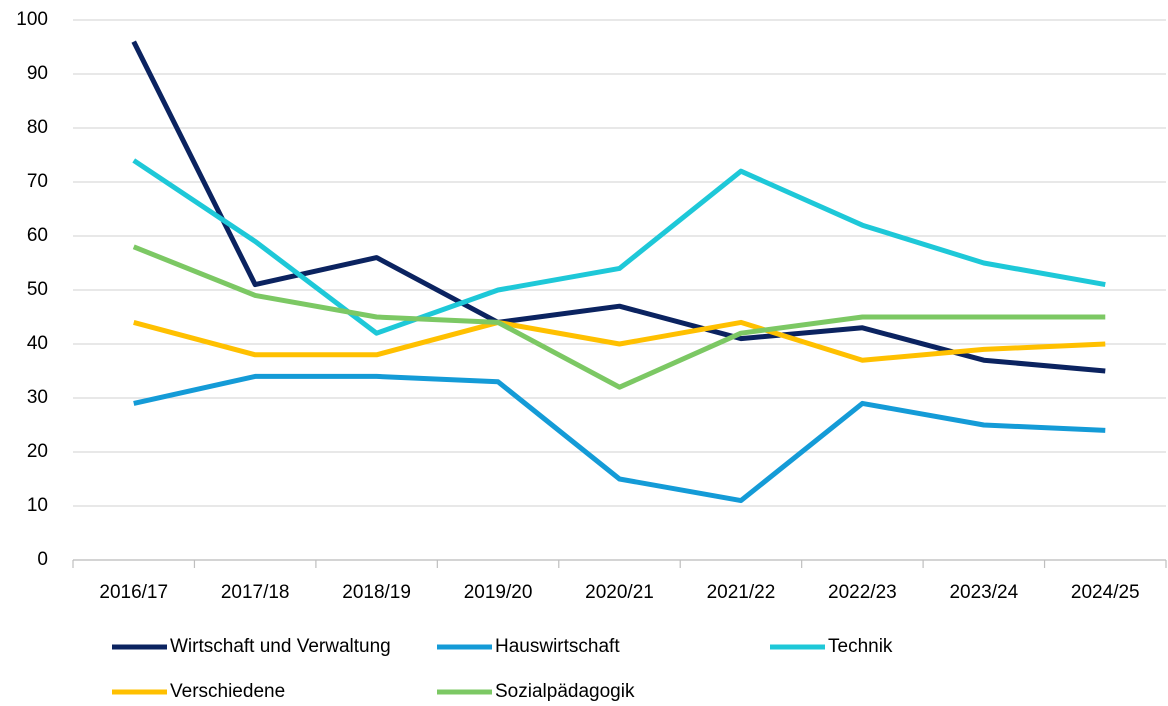  Describe the element at coordinates (255, 592) in the screenshot. I see `x-tick-label: 2017/18` at that location.